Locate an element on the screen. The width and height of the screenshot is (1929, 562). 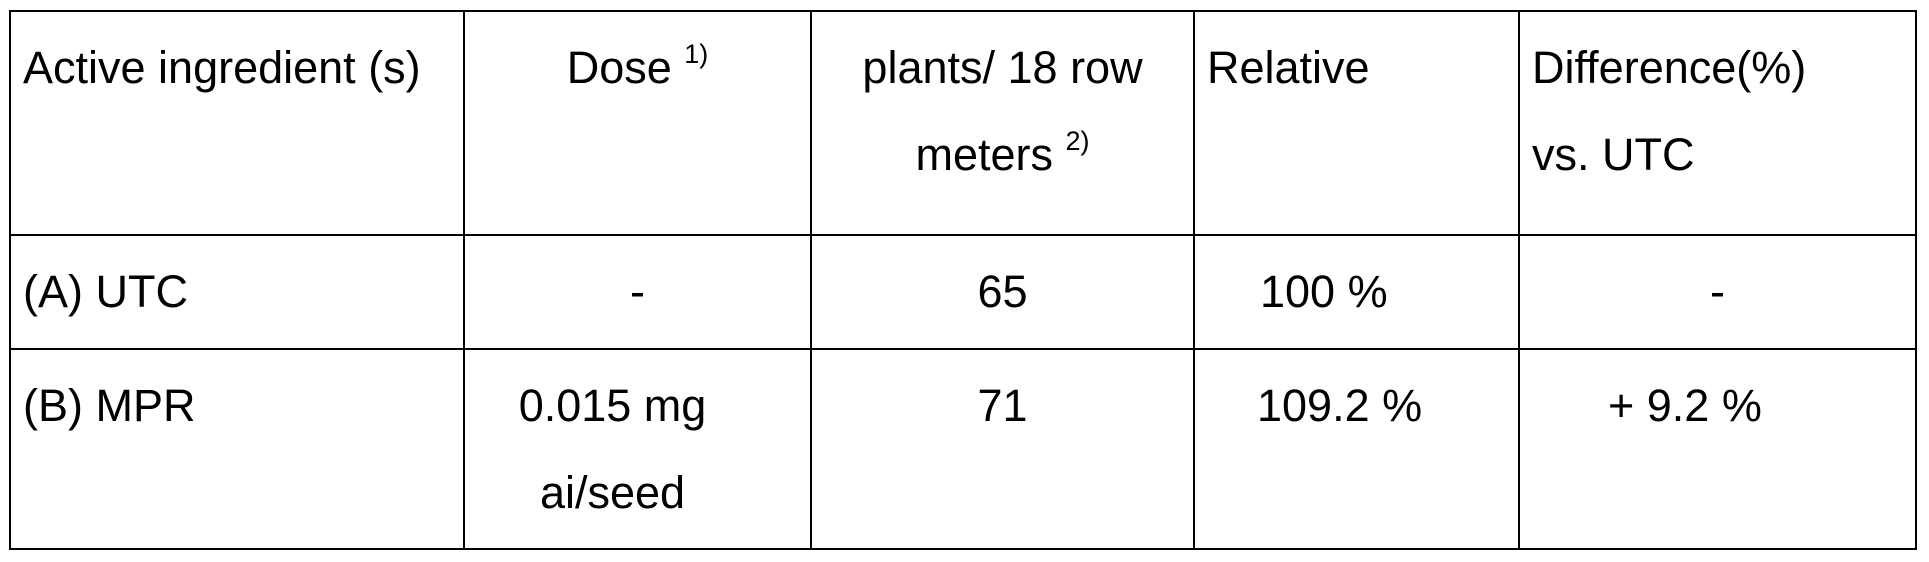
cell-relative: 100 % is located at coordinates (1356, 292).